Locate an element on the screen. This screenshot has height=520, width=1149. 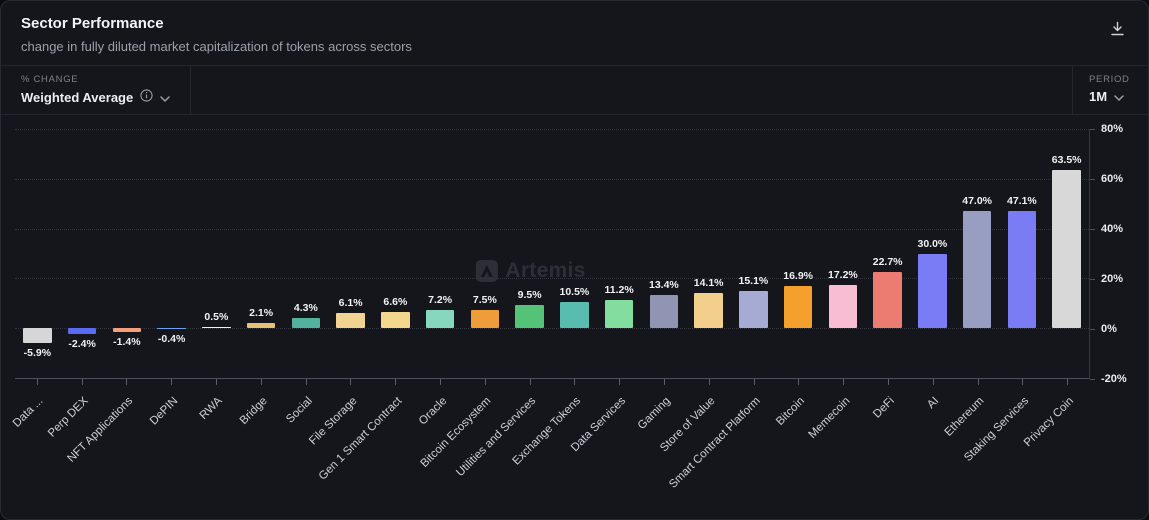
bar-slot: 30.0% is located at coordinates (932, 253).